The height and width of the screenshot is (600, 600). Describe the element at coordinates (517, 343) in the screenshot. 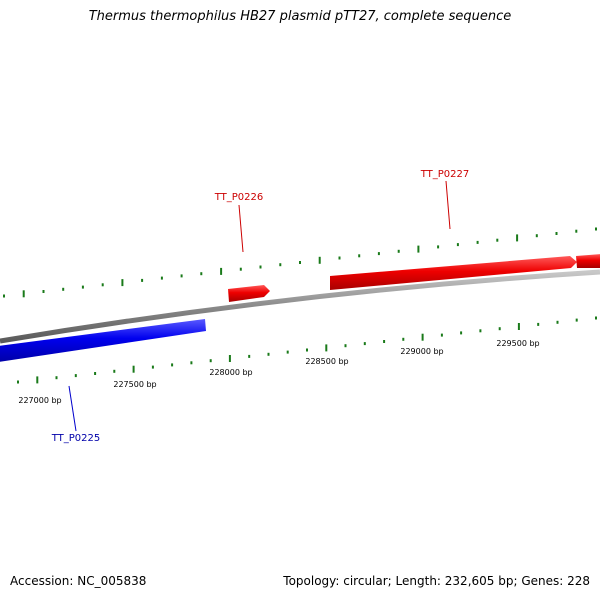

I see `scale-label: 229500 bp` at that location.